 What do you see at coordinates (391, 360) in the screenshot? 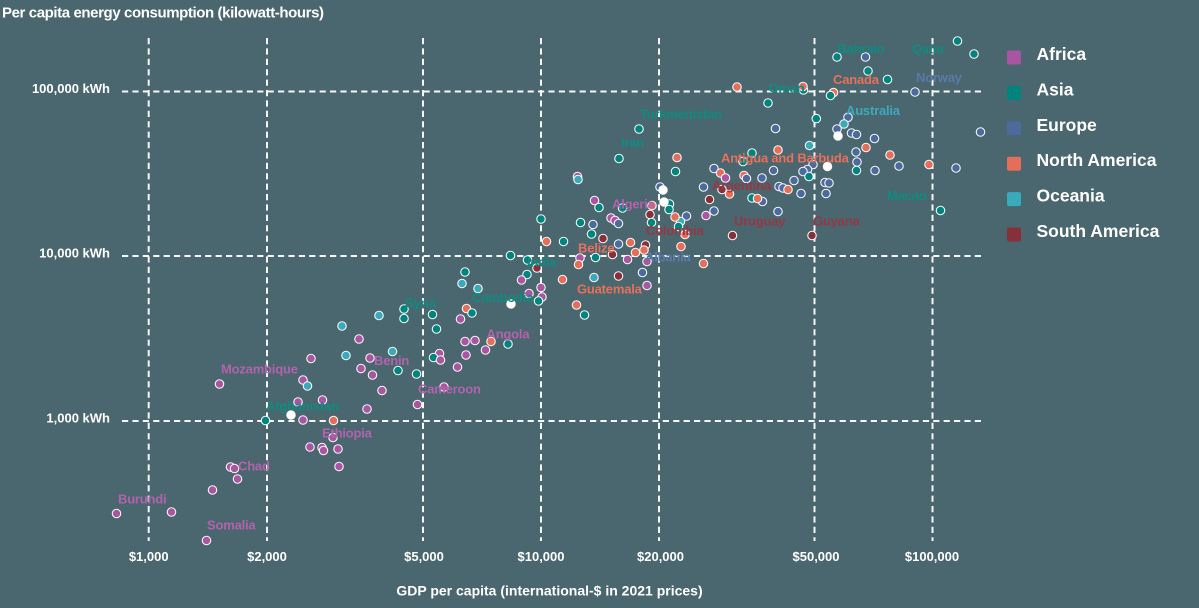
I see `svg-text: Benin` at bounding box center [391, 360].